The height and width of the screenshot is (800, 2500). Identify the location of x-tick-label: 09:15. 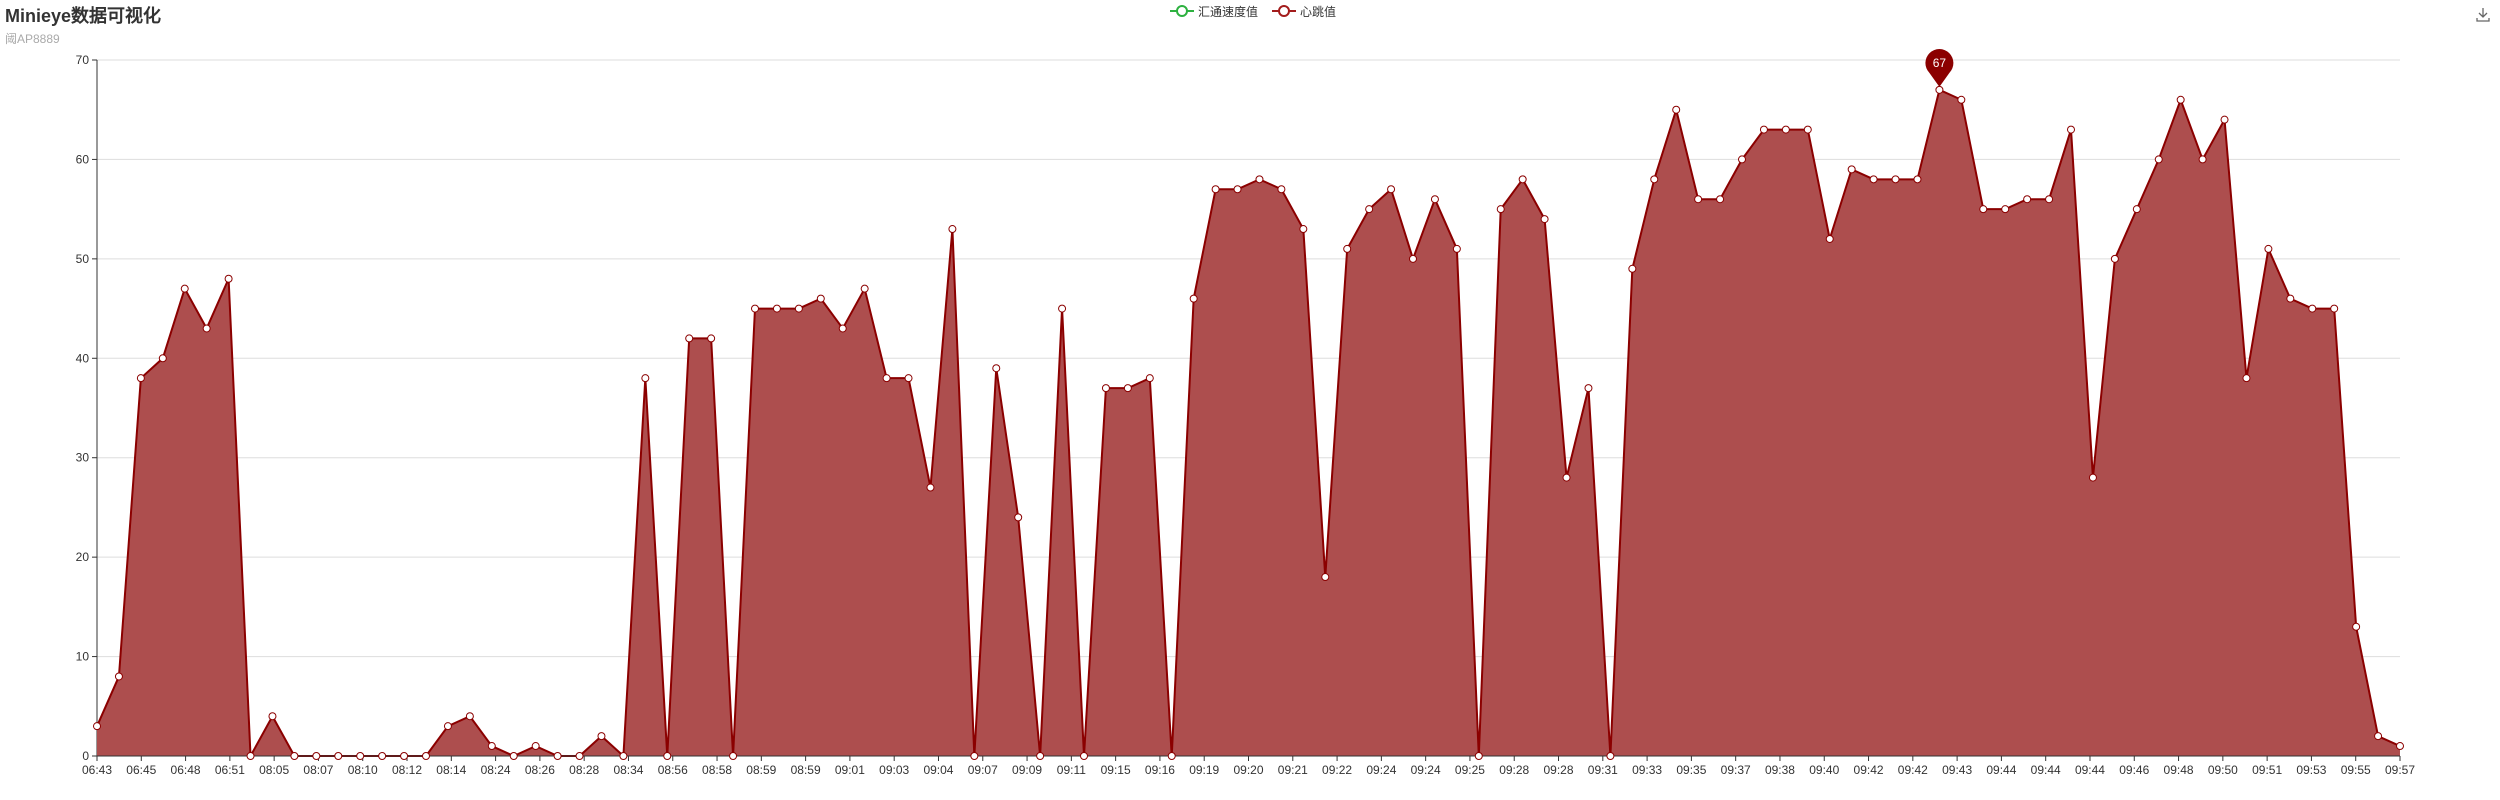
(1116, 770).